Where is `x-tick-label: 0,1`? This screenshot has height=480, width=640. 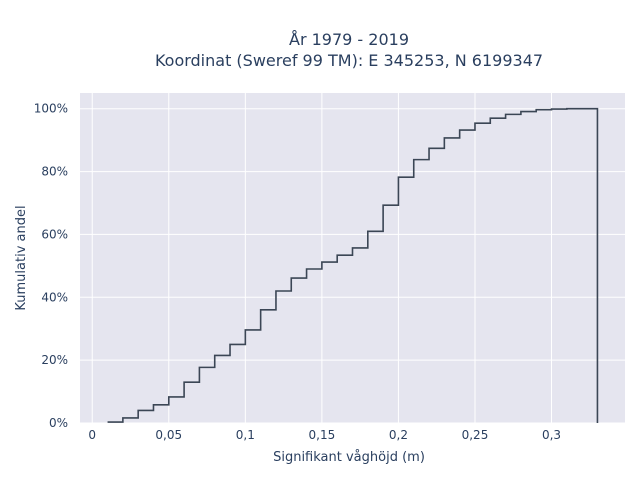
x-tick-label: 0,1 is located at coordinates (245, 435).